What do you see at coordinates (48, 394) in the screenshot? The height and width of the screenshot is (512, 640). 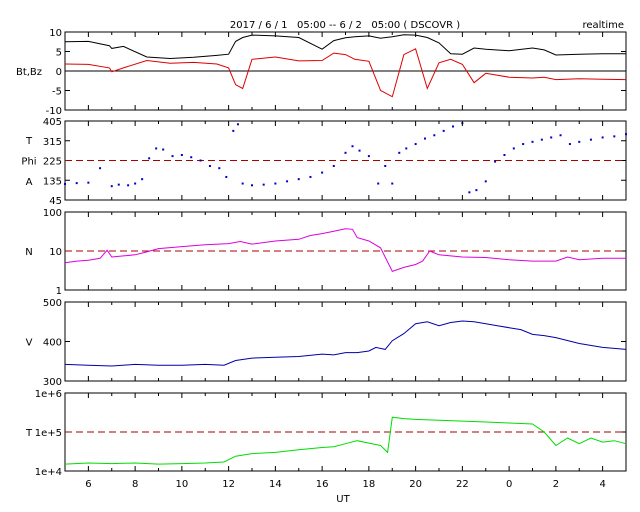 I see `y-tick-label: 1e+6` at bounding box center [48, 394].